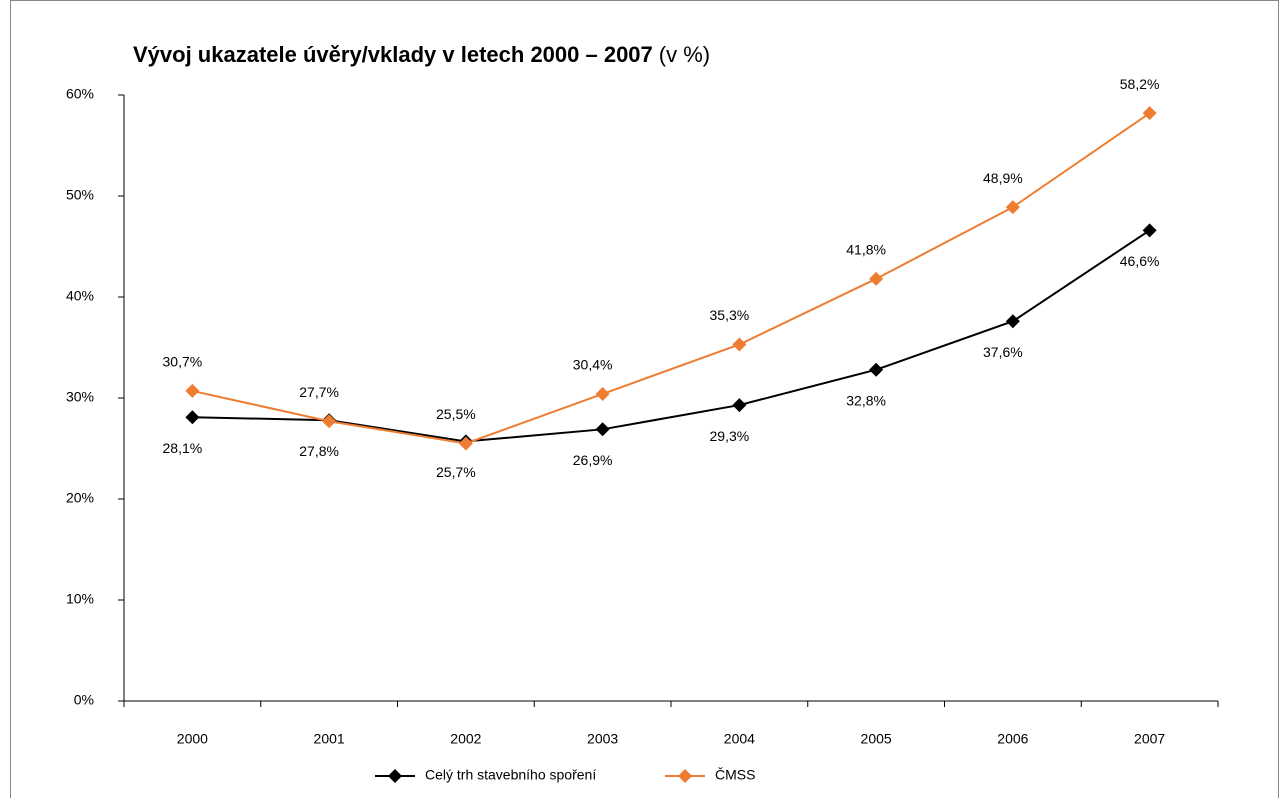 Image resolution: width=1283 pixels, height=798 pixels. What do you see at coordinates (192, 739) in the screenshot?
I see `x-tick-label: 2000` at bounding box center [192, 739].